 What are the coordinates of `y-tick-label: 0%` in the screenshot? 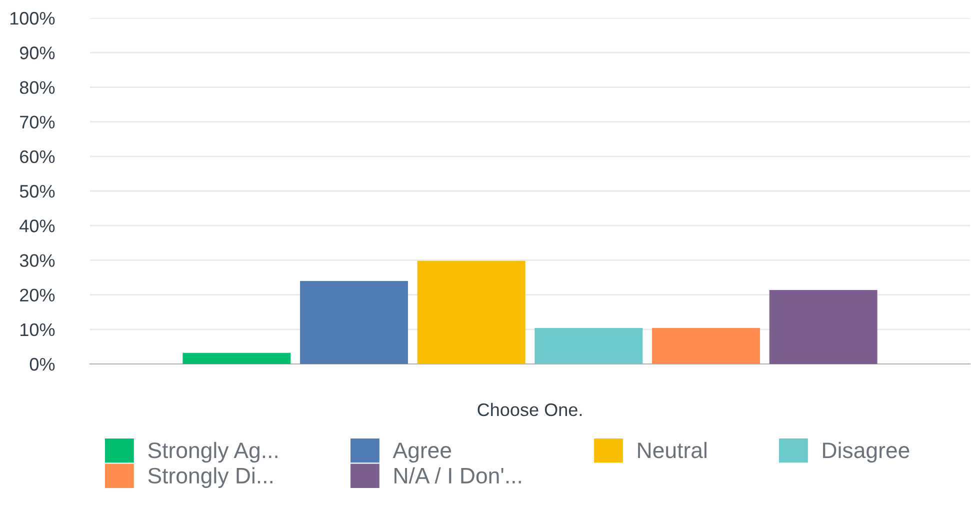 It's located at (42, 364).